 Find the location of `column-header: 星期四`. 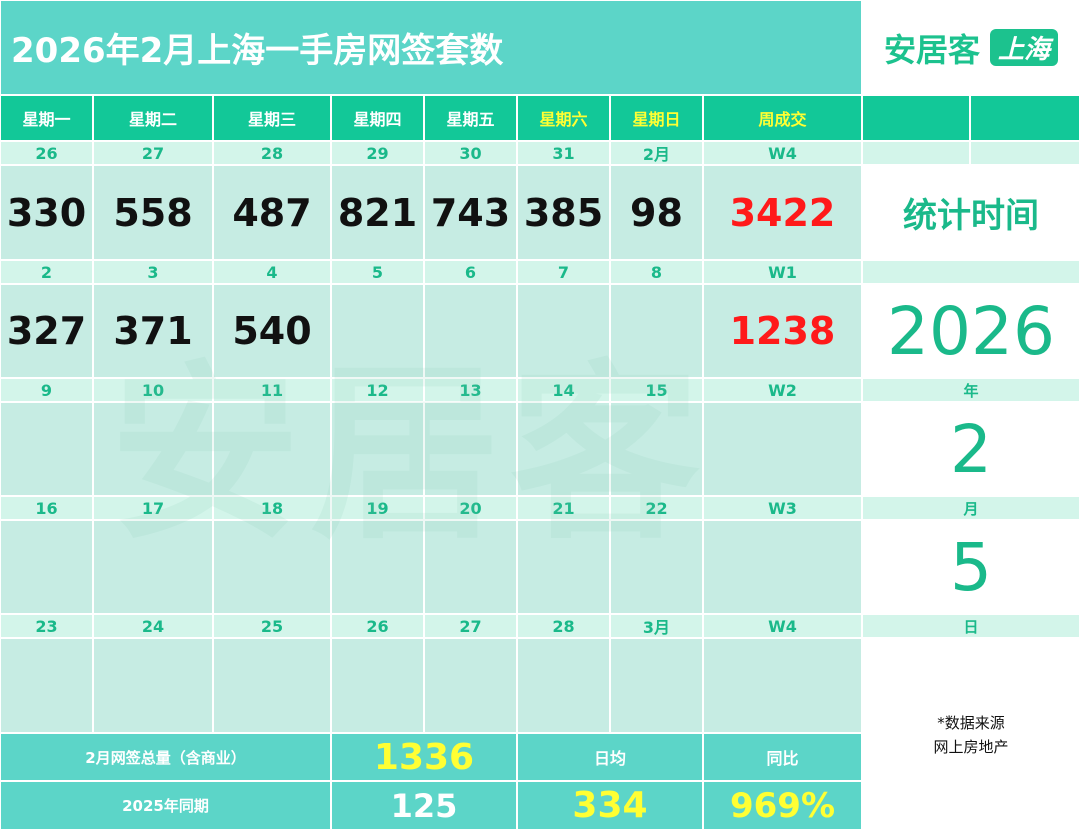

column-header: 星期四 is located at coordinates (377, 118).